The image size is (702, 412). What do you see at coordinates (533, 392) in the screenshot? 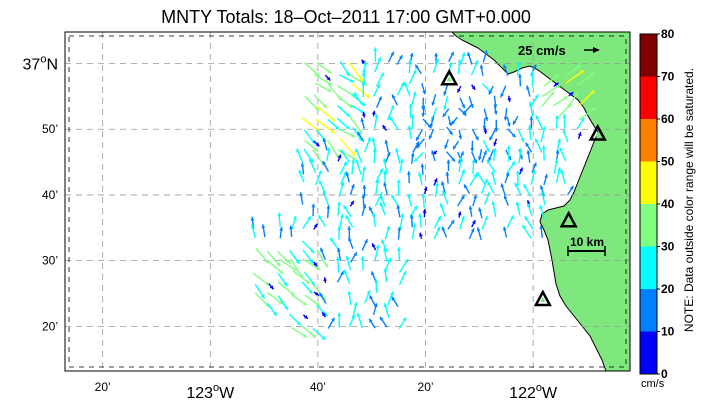
I see `x-tick-label: 122oW` at bounding box center [533, 392].